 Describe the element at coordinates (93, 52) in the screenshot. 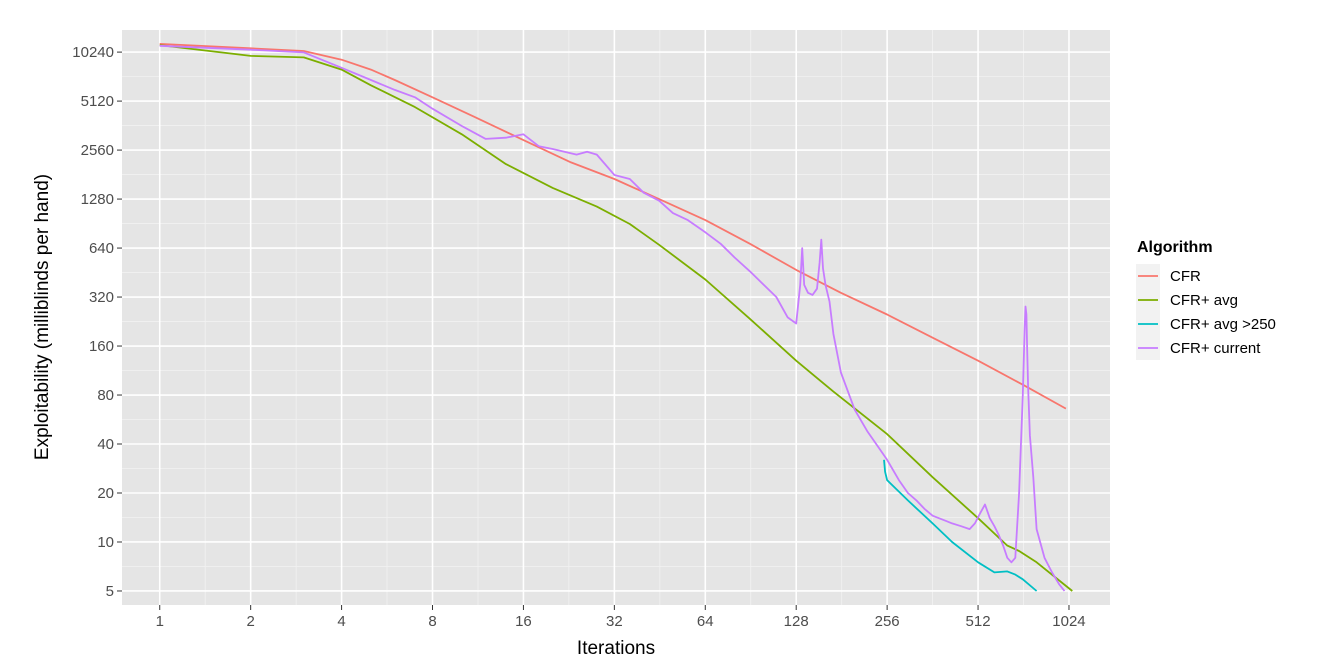

I see `y-tick-label: 10240` at that location.